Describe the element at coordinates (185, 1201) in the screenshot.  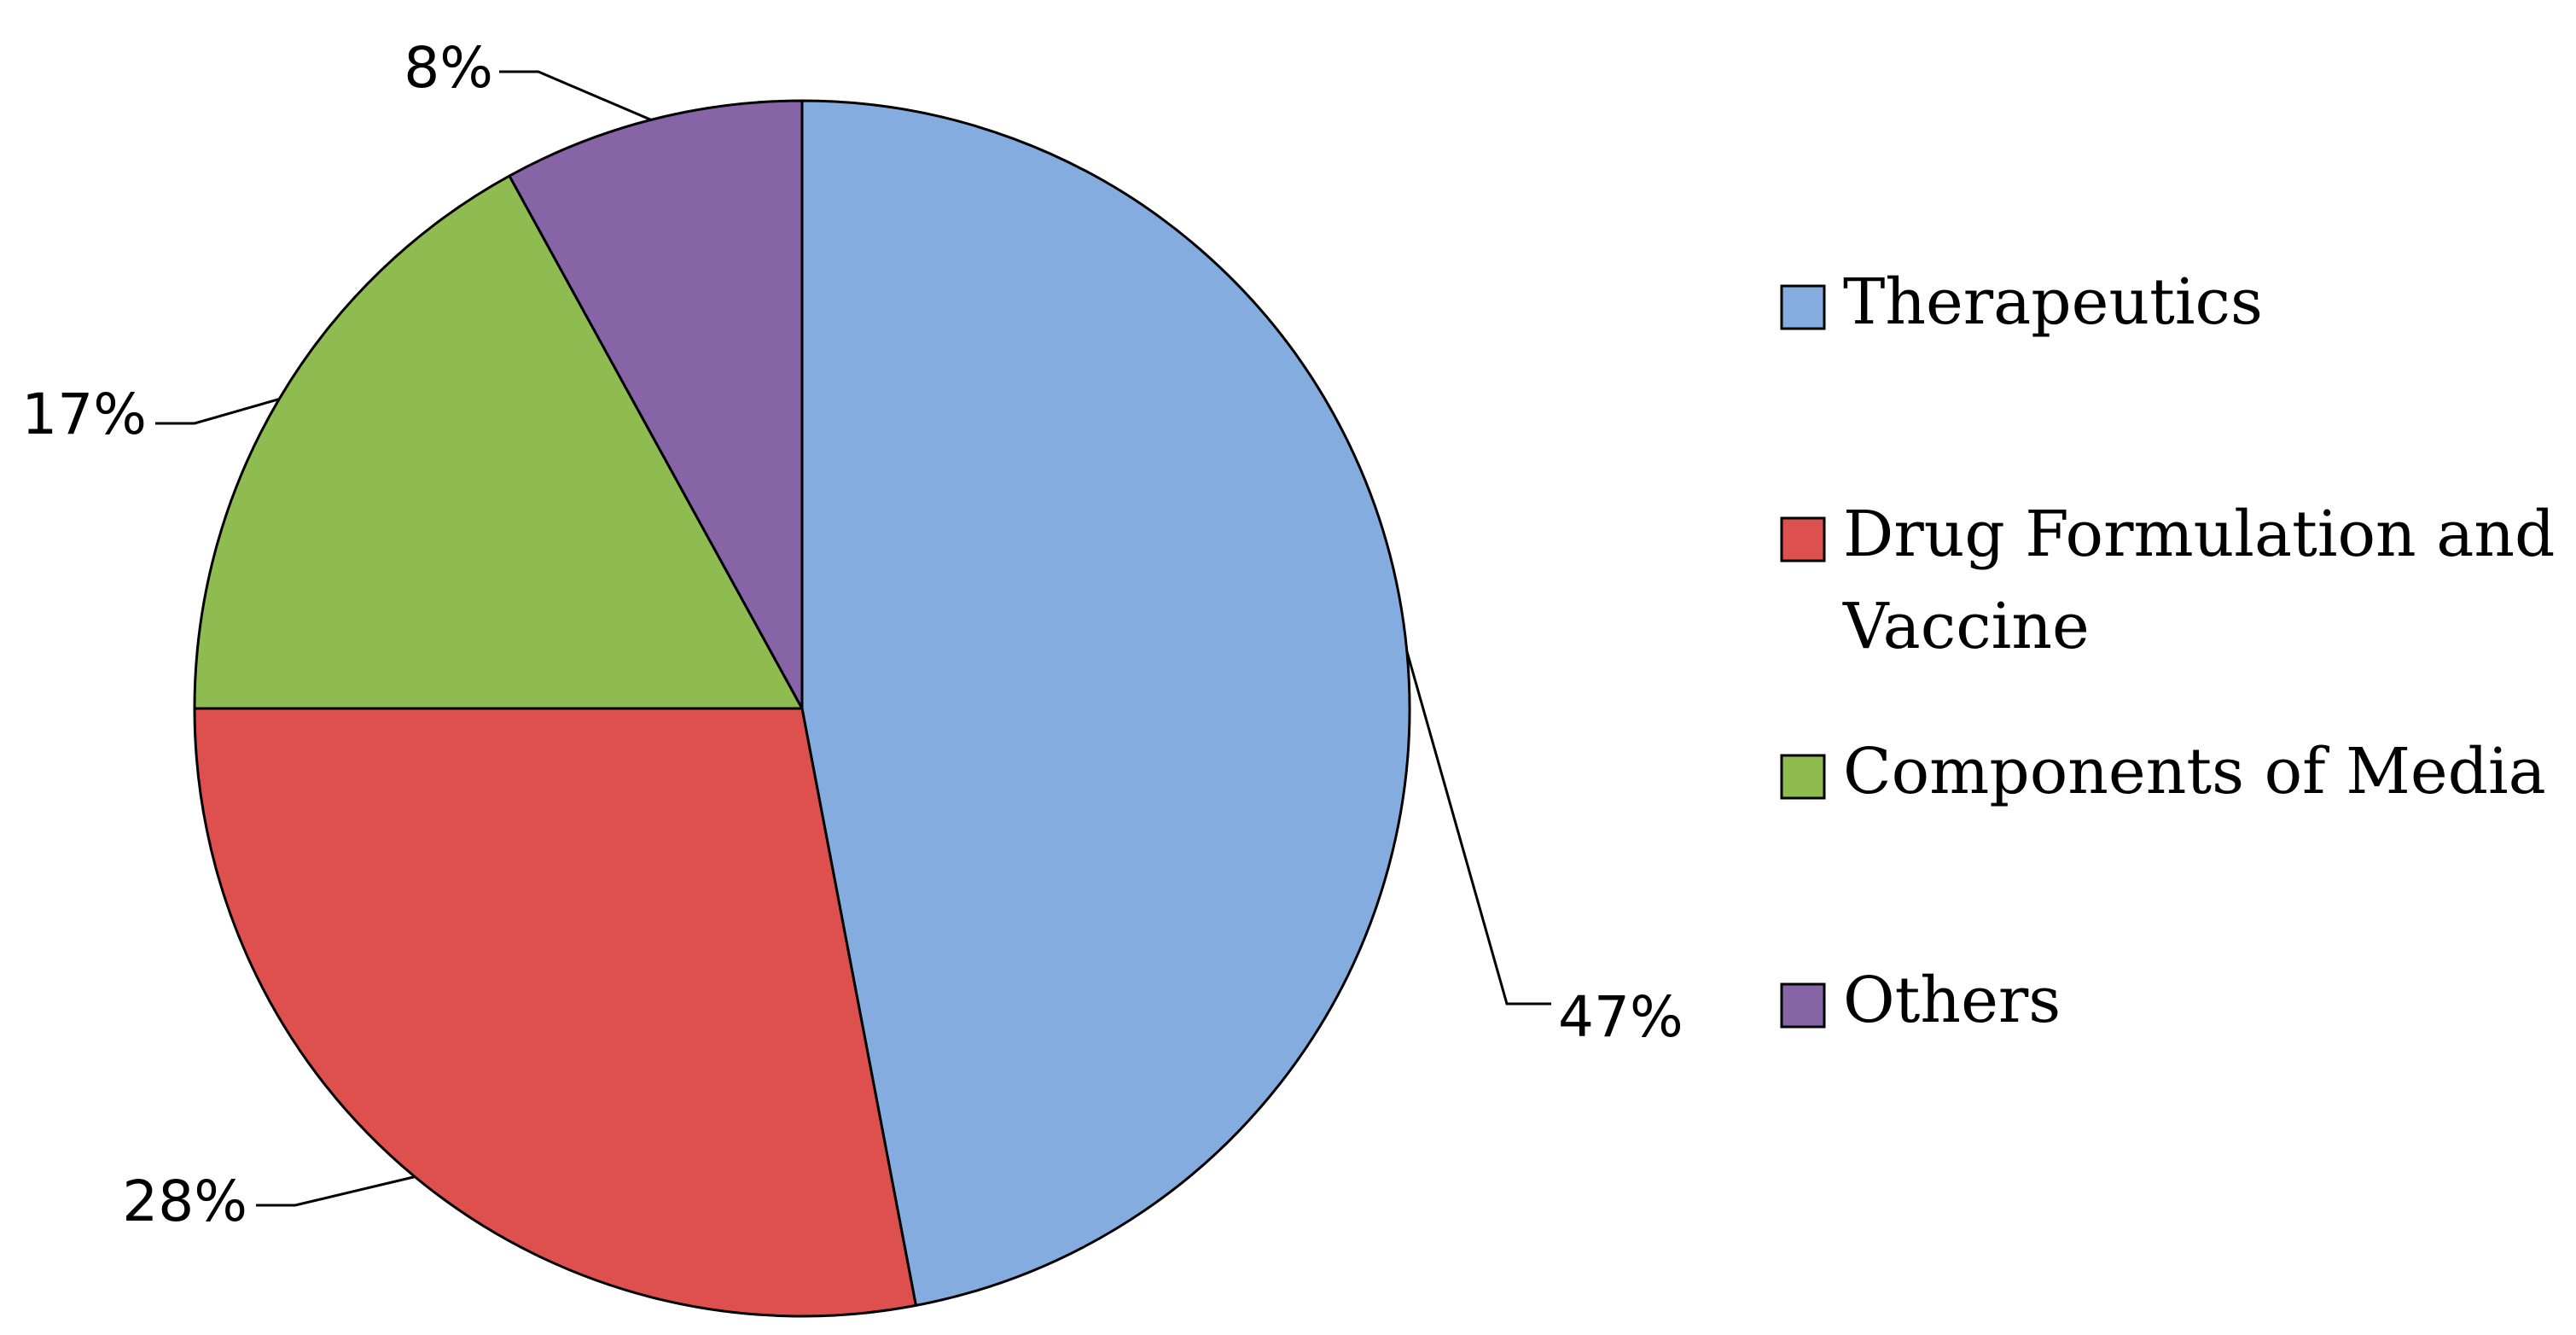
I see `value-label-2: 28%` at that location.